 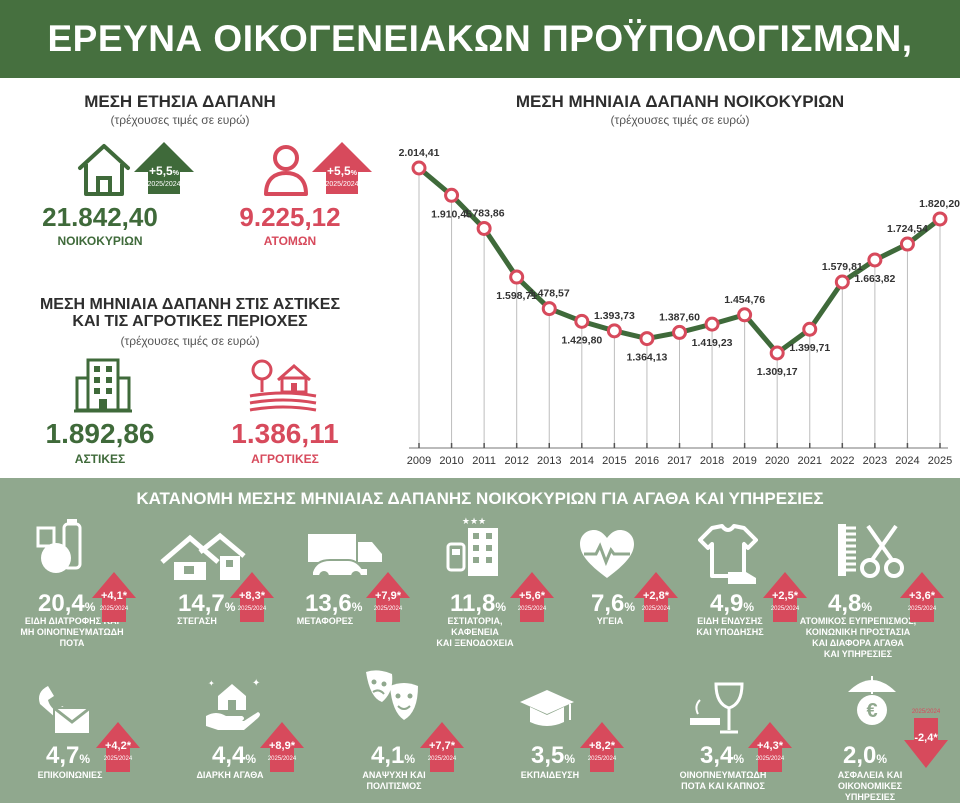 I want to click on x-tick-label: 2018, so click(x=712, y=461).